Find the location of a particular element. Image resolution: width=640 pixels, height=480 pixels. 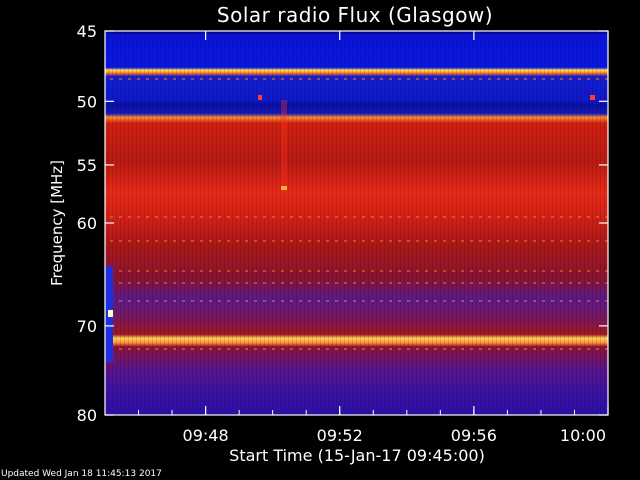

left-edge-spot is located at coordinates (110, 313).